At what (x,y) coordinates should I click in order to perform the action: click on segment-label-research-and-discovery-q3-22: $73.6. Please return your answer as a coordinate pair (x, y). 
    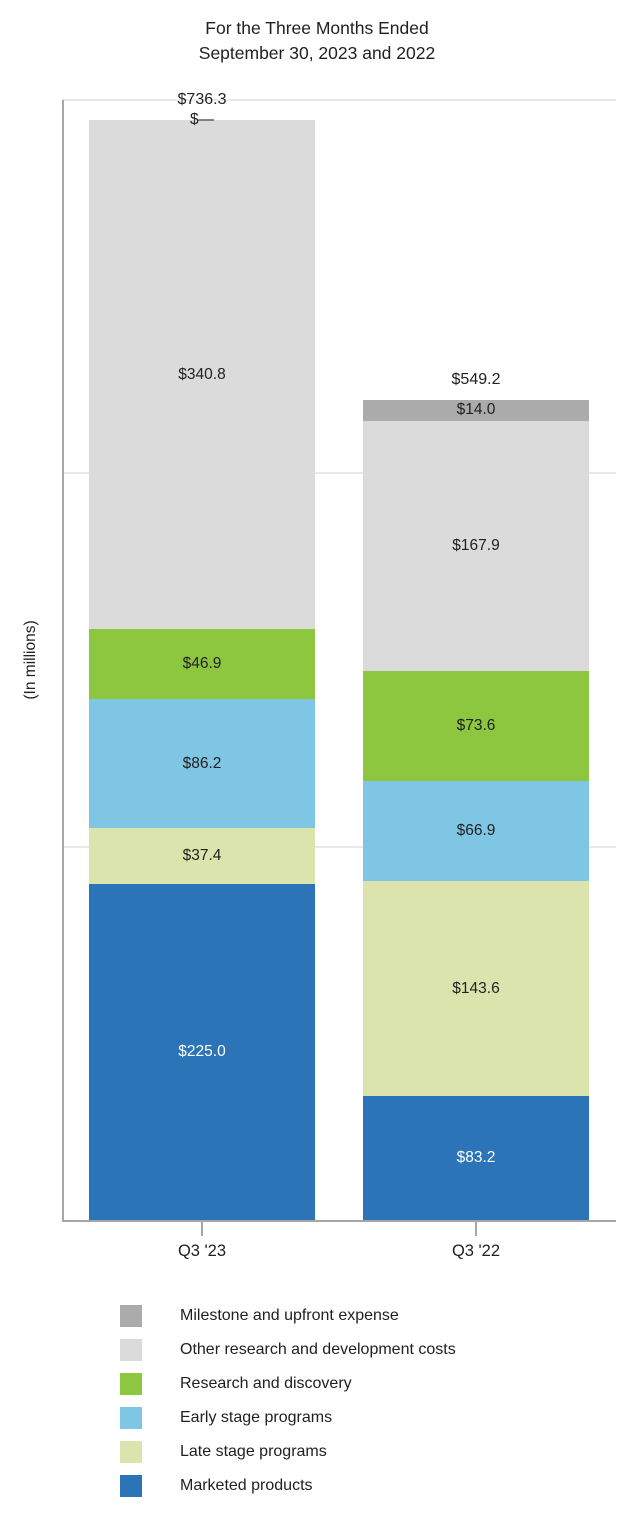
    Looking at the image, I should click on (476, 726).